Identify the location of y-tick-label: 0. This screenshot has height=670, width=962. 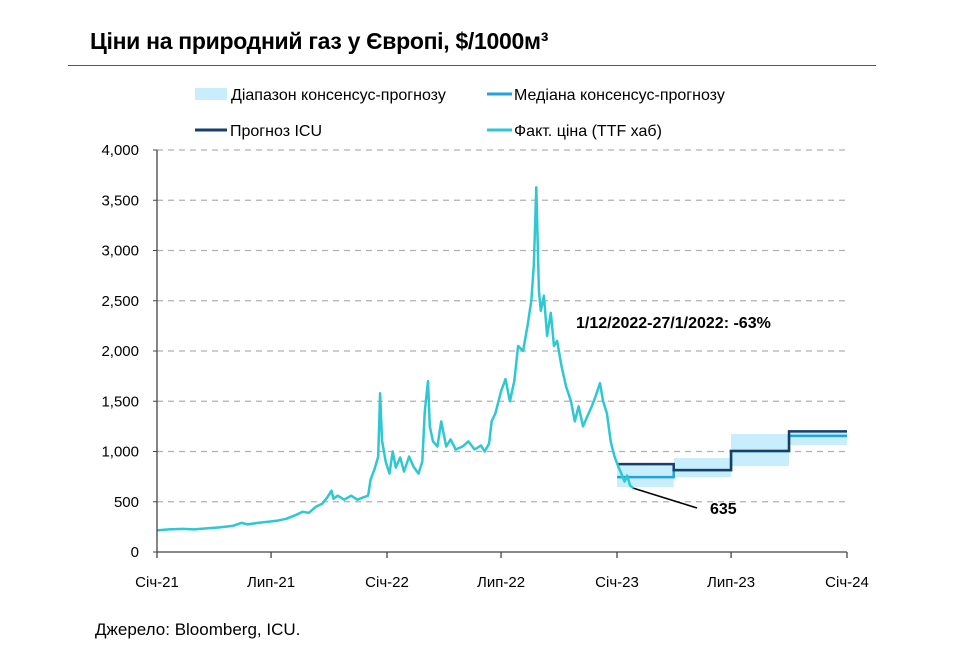
(135, 552).